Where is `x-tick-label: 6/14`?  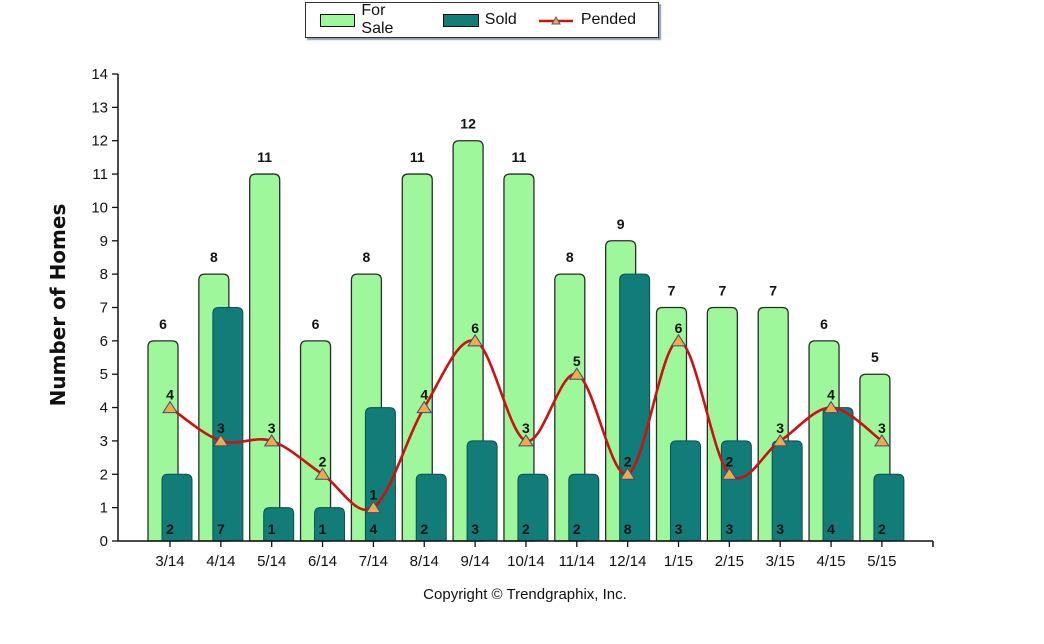
x-tick-label: 6/14 is located at coordinates (322, 561).